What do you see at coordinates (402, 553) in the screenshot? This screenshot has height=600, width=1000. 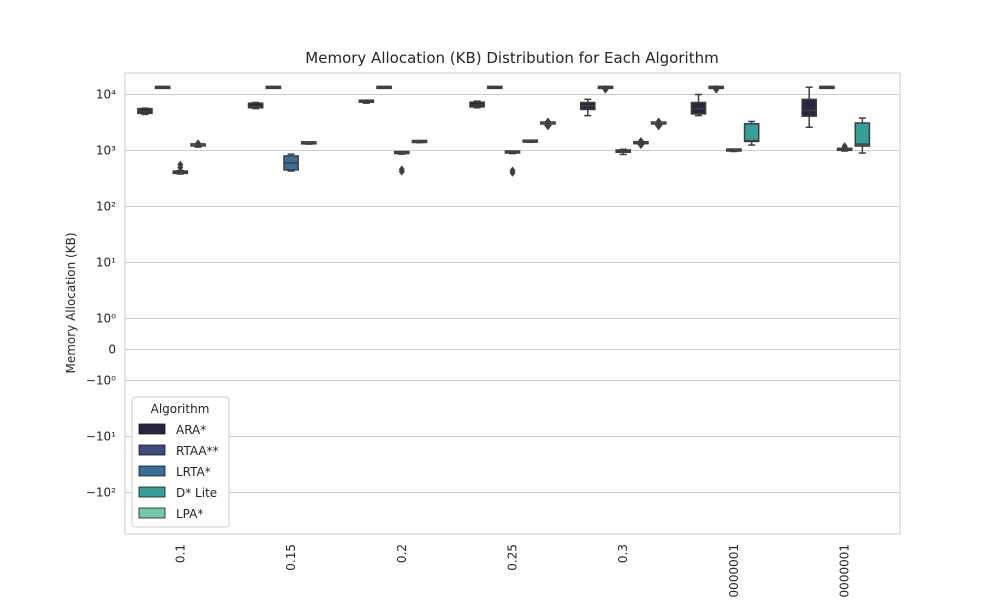 I see `x-tick-label: 0.2` at bounding box center [402, 553].